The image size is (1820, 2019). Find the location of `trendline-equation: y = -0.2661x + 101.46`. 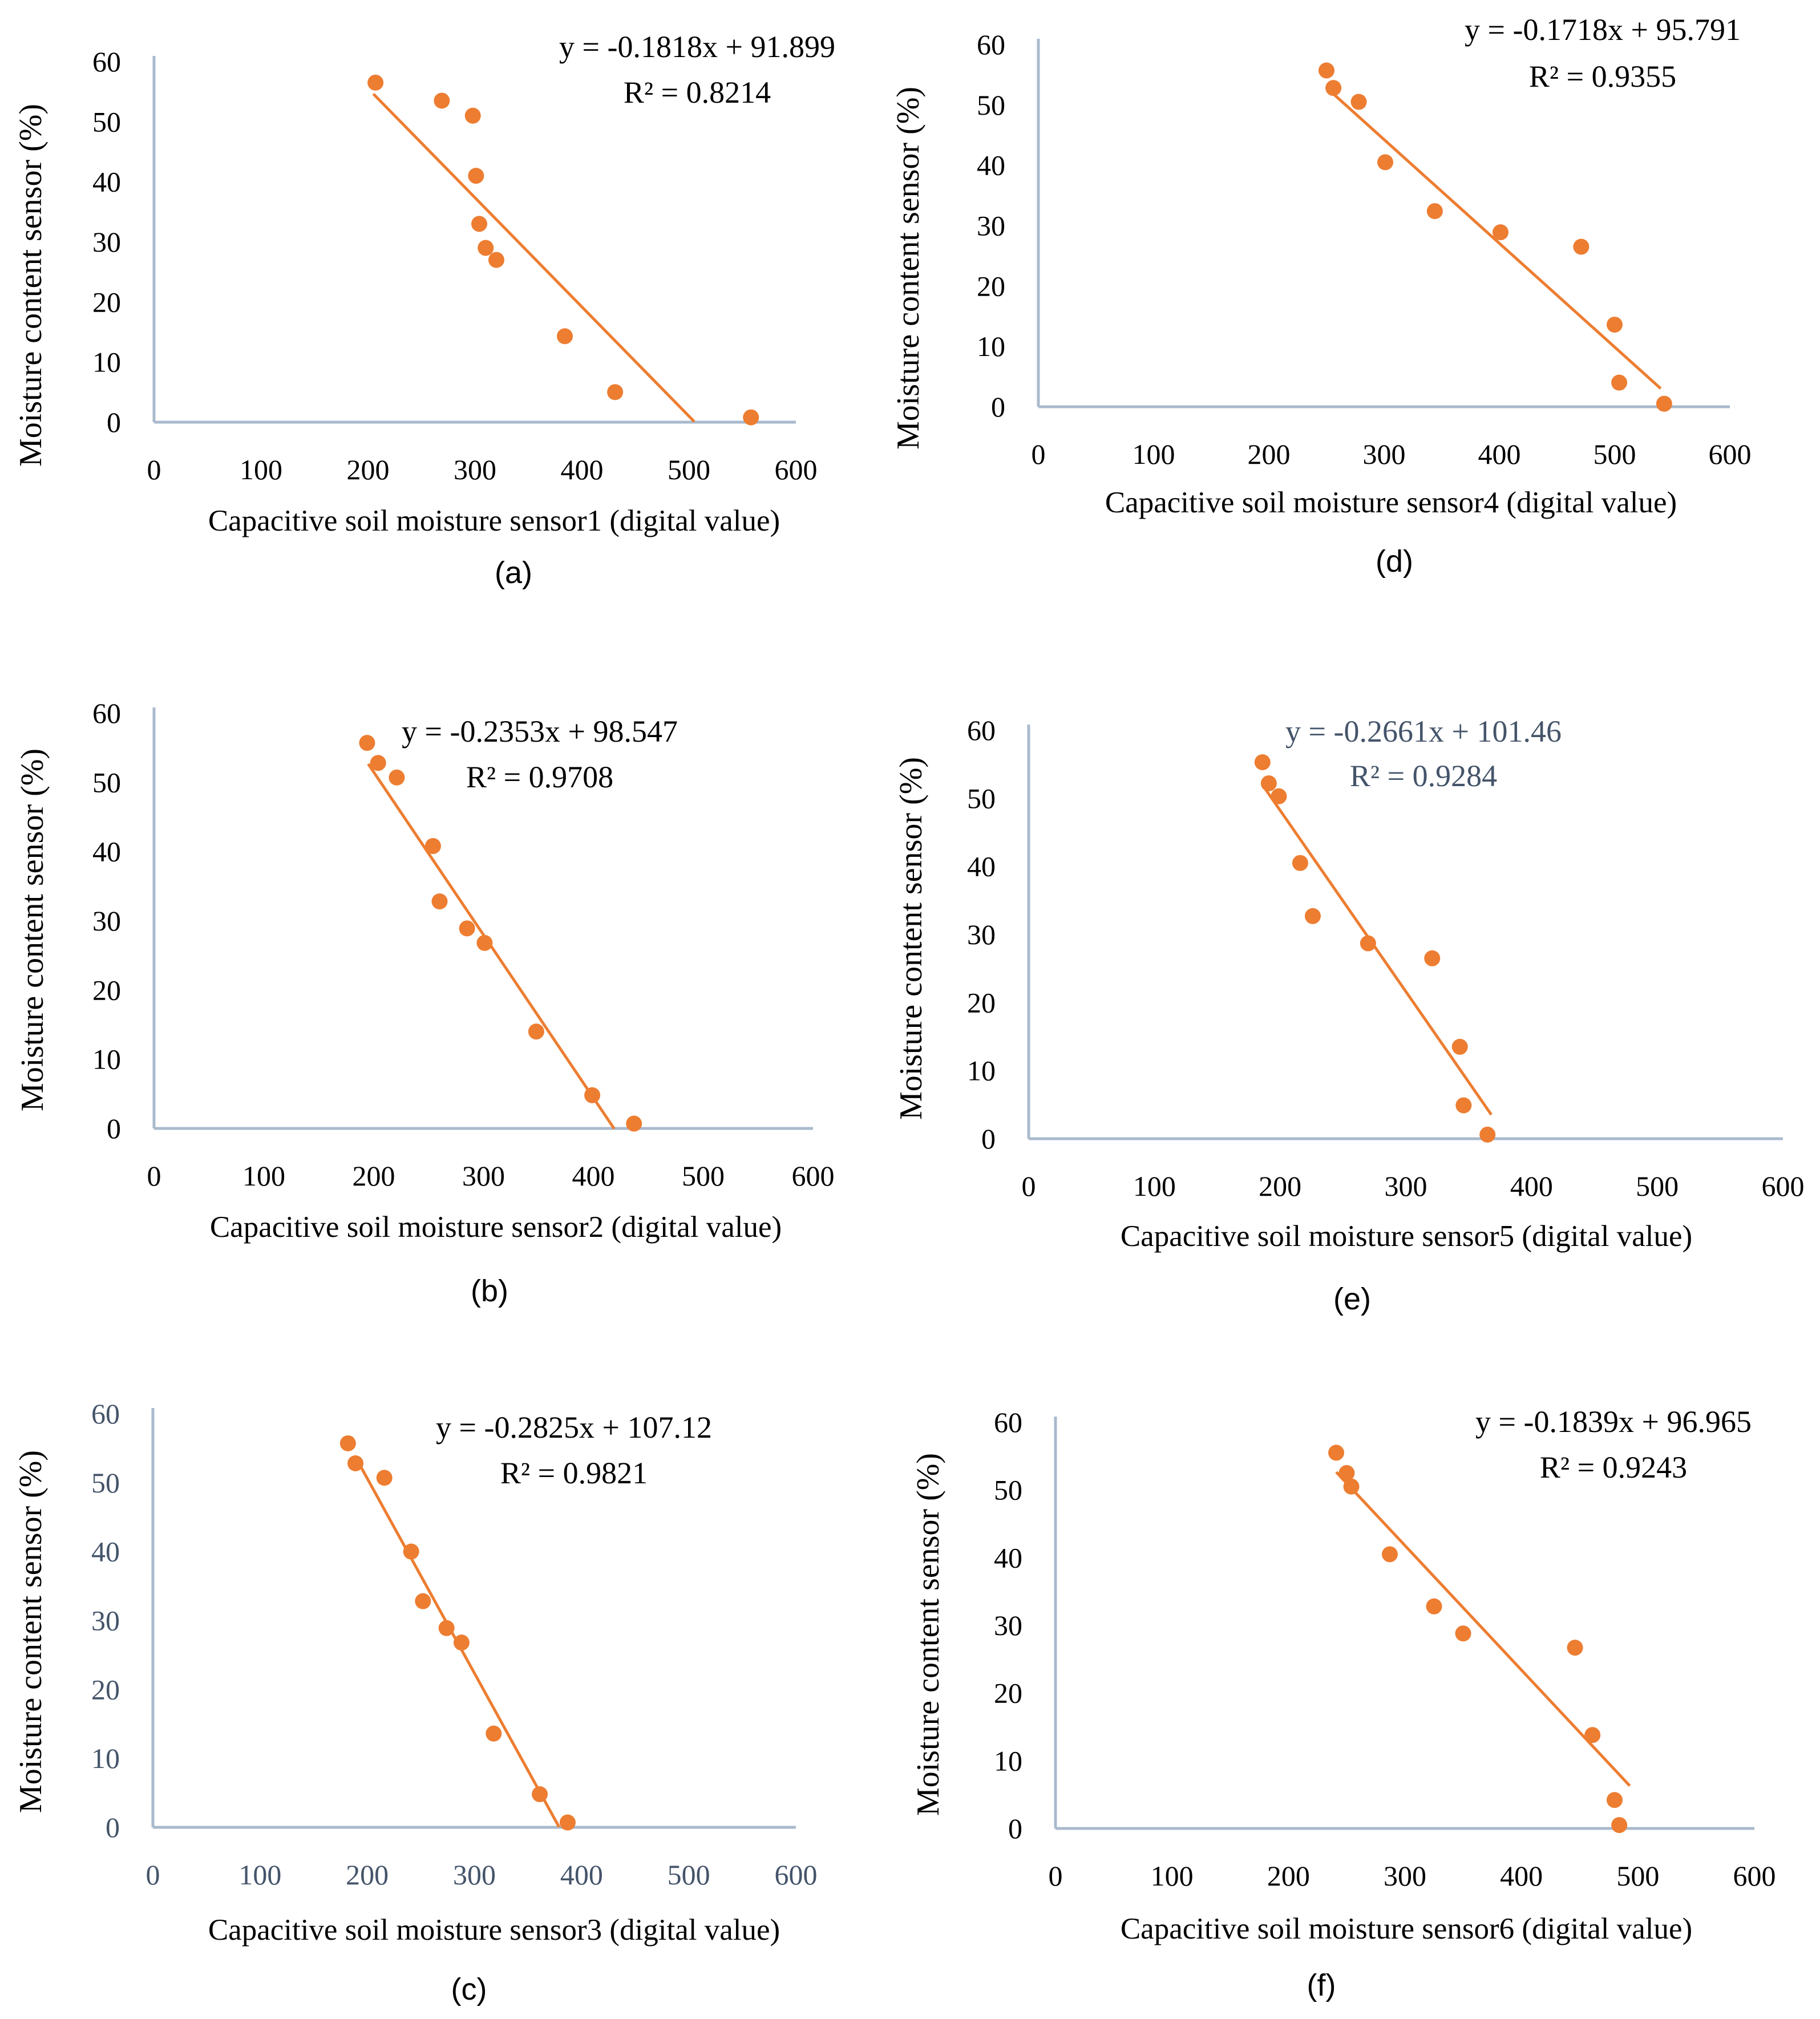

trendline-equation: y = -0.2661x + 101.46 is located at coordinates (1423, 731).